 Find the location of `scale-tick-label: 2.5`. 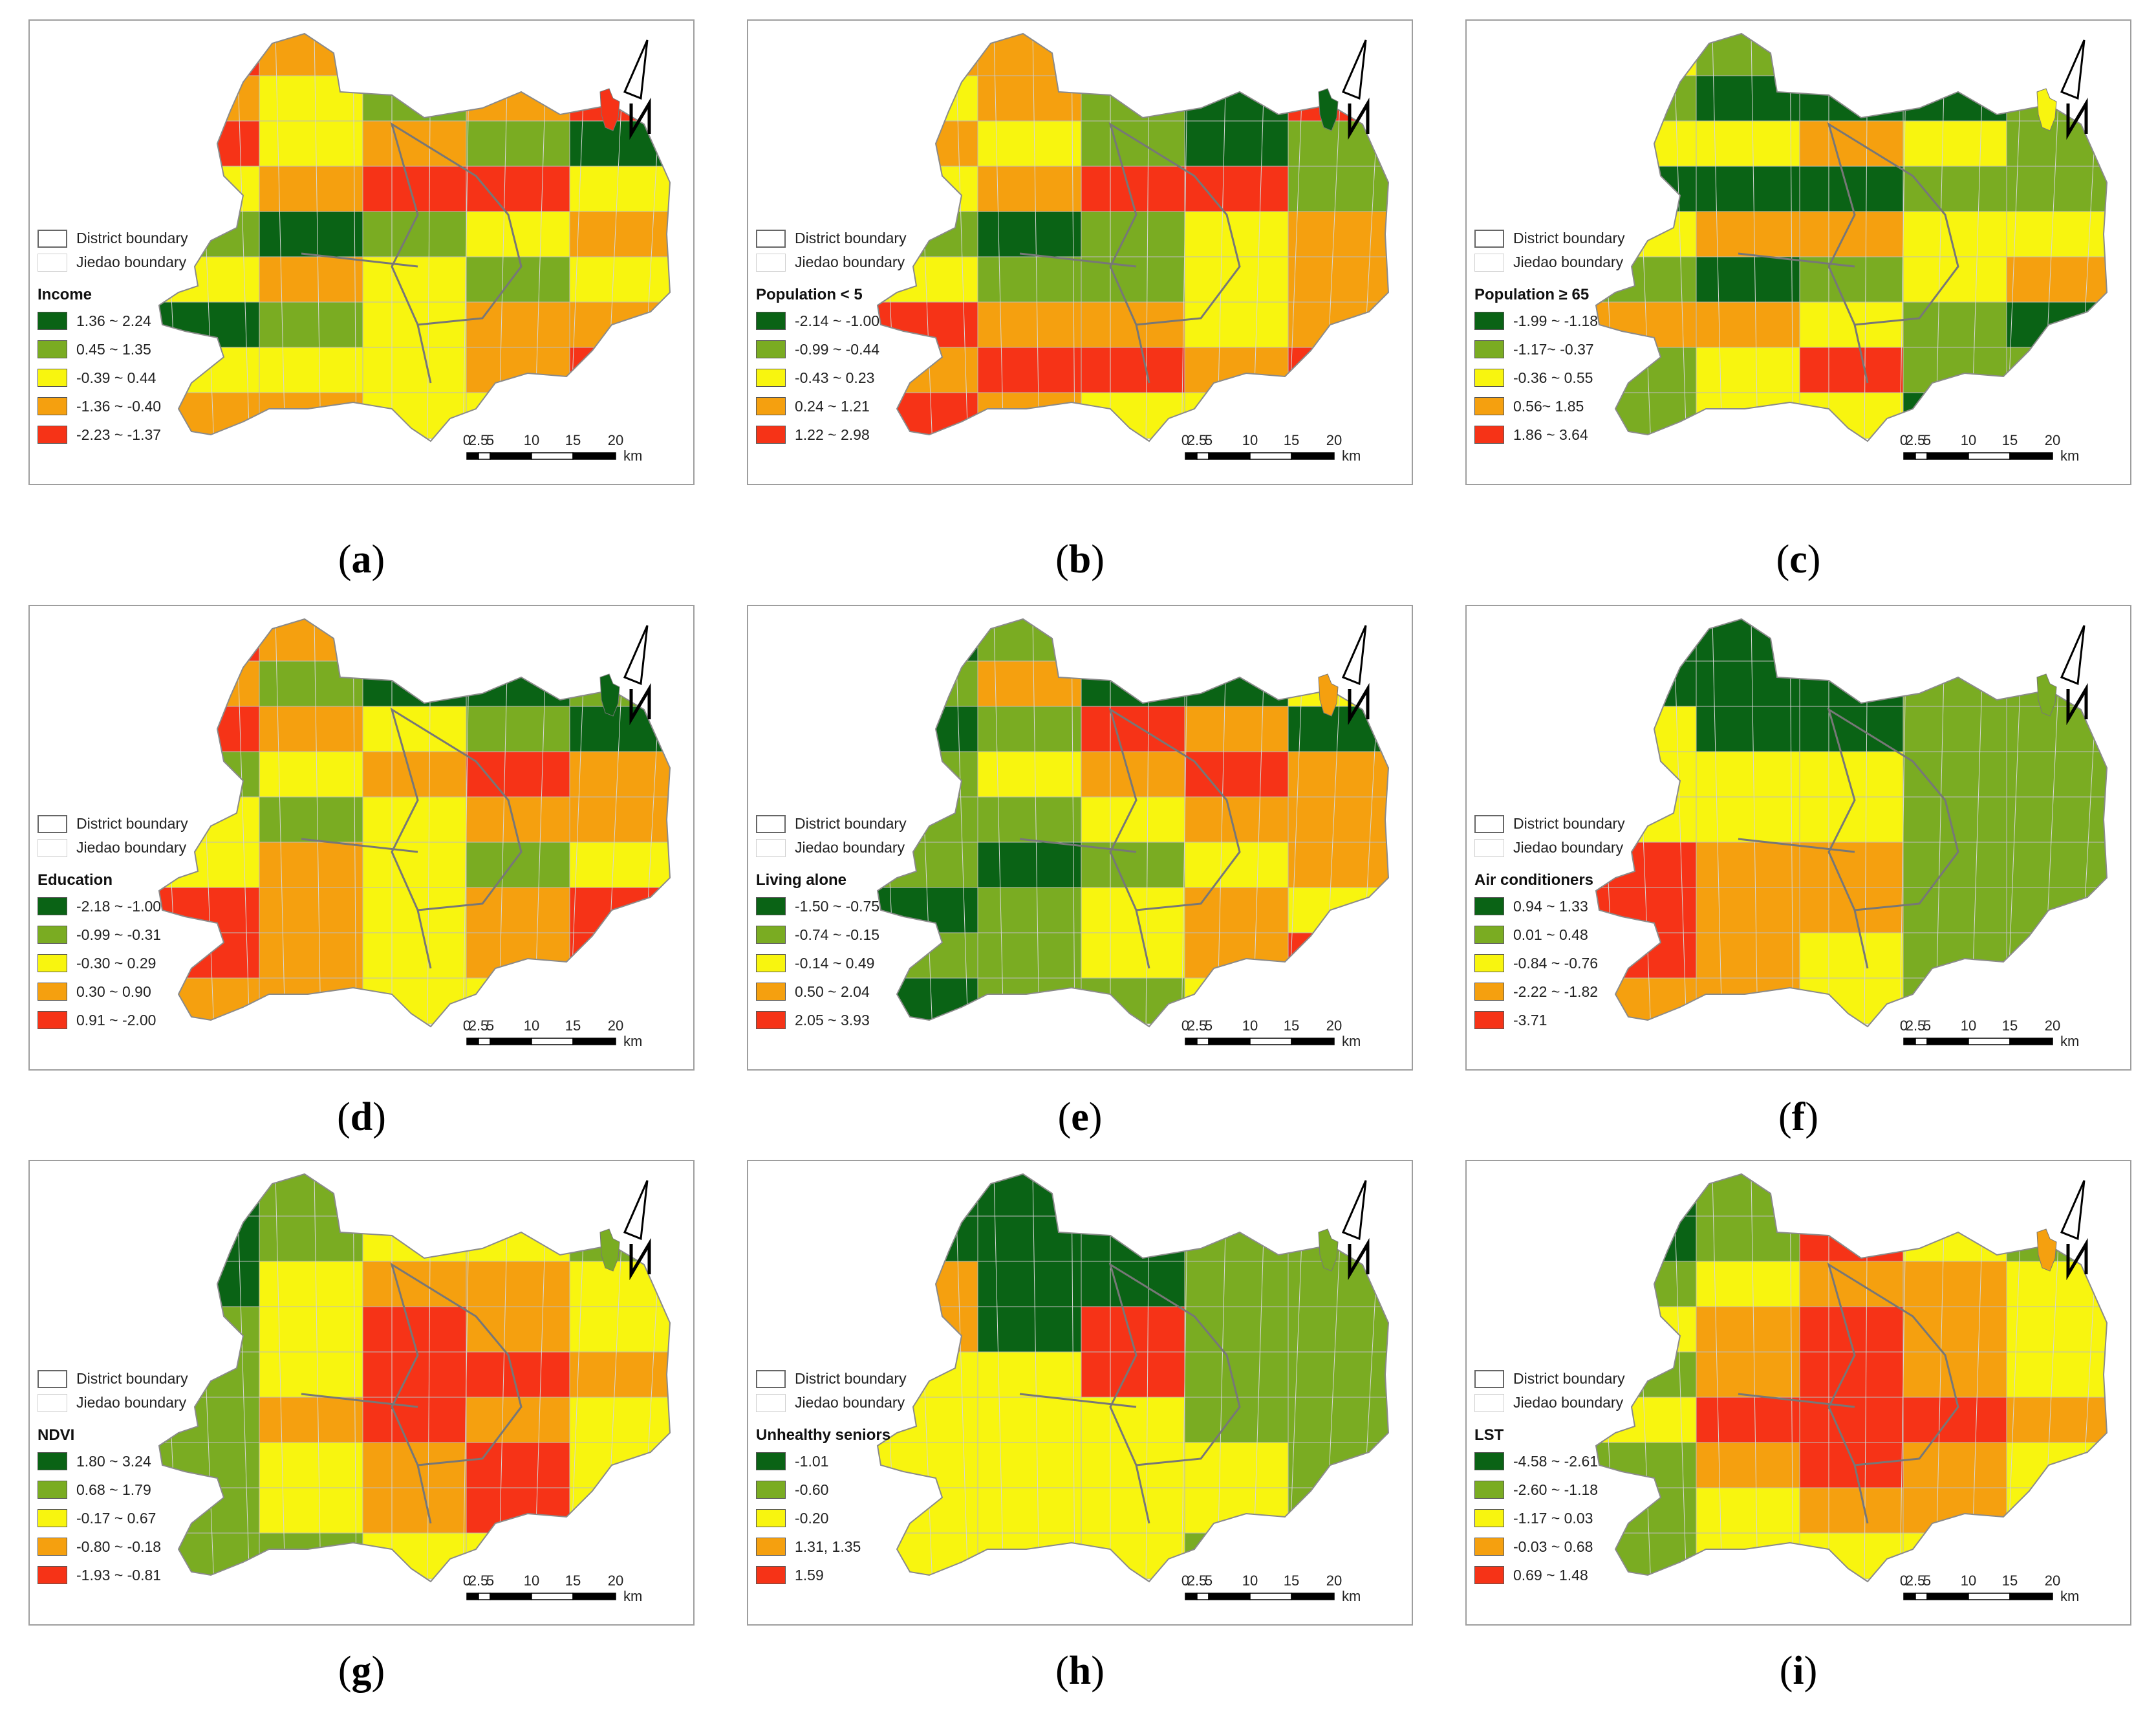

scale-tick-label: 2.5 is located at coordinates (1916, 1026).